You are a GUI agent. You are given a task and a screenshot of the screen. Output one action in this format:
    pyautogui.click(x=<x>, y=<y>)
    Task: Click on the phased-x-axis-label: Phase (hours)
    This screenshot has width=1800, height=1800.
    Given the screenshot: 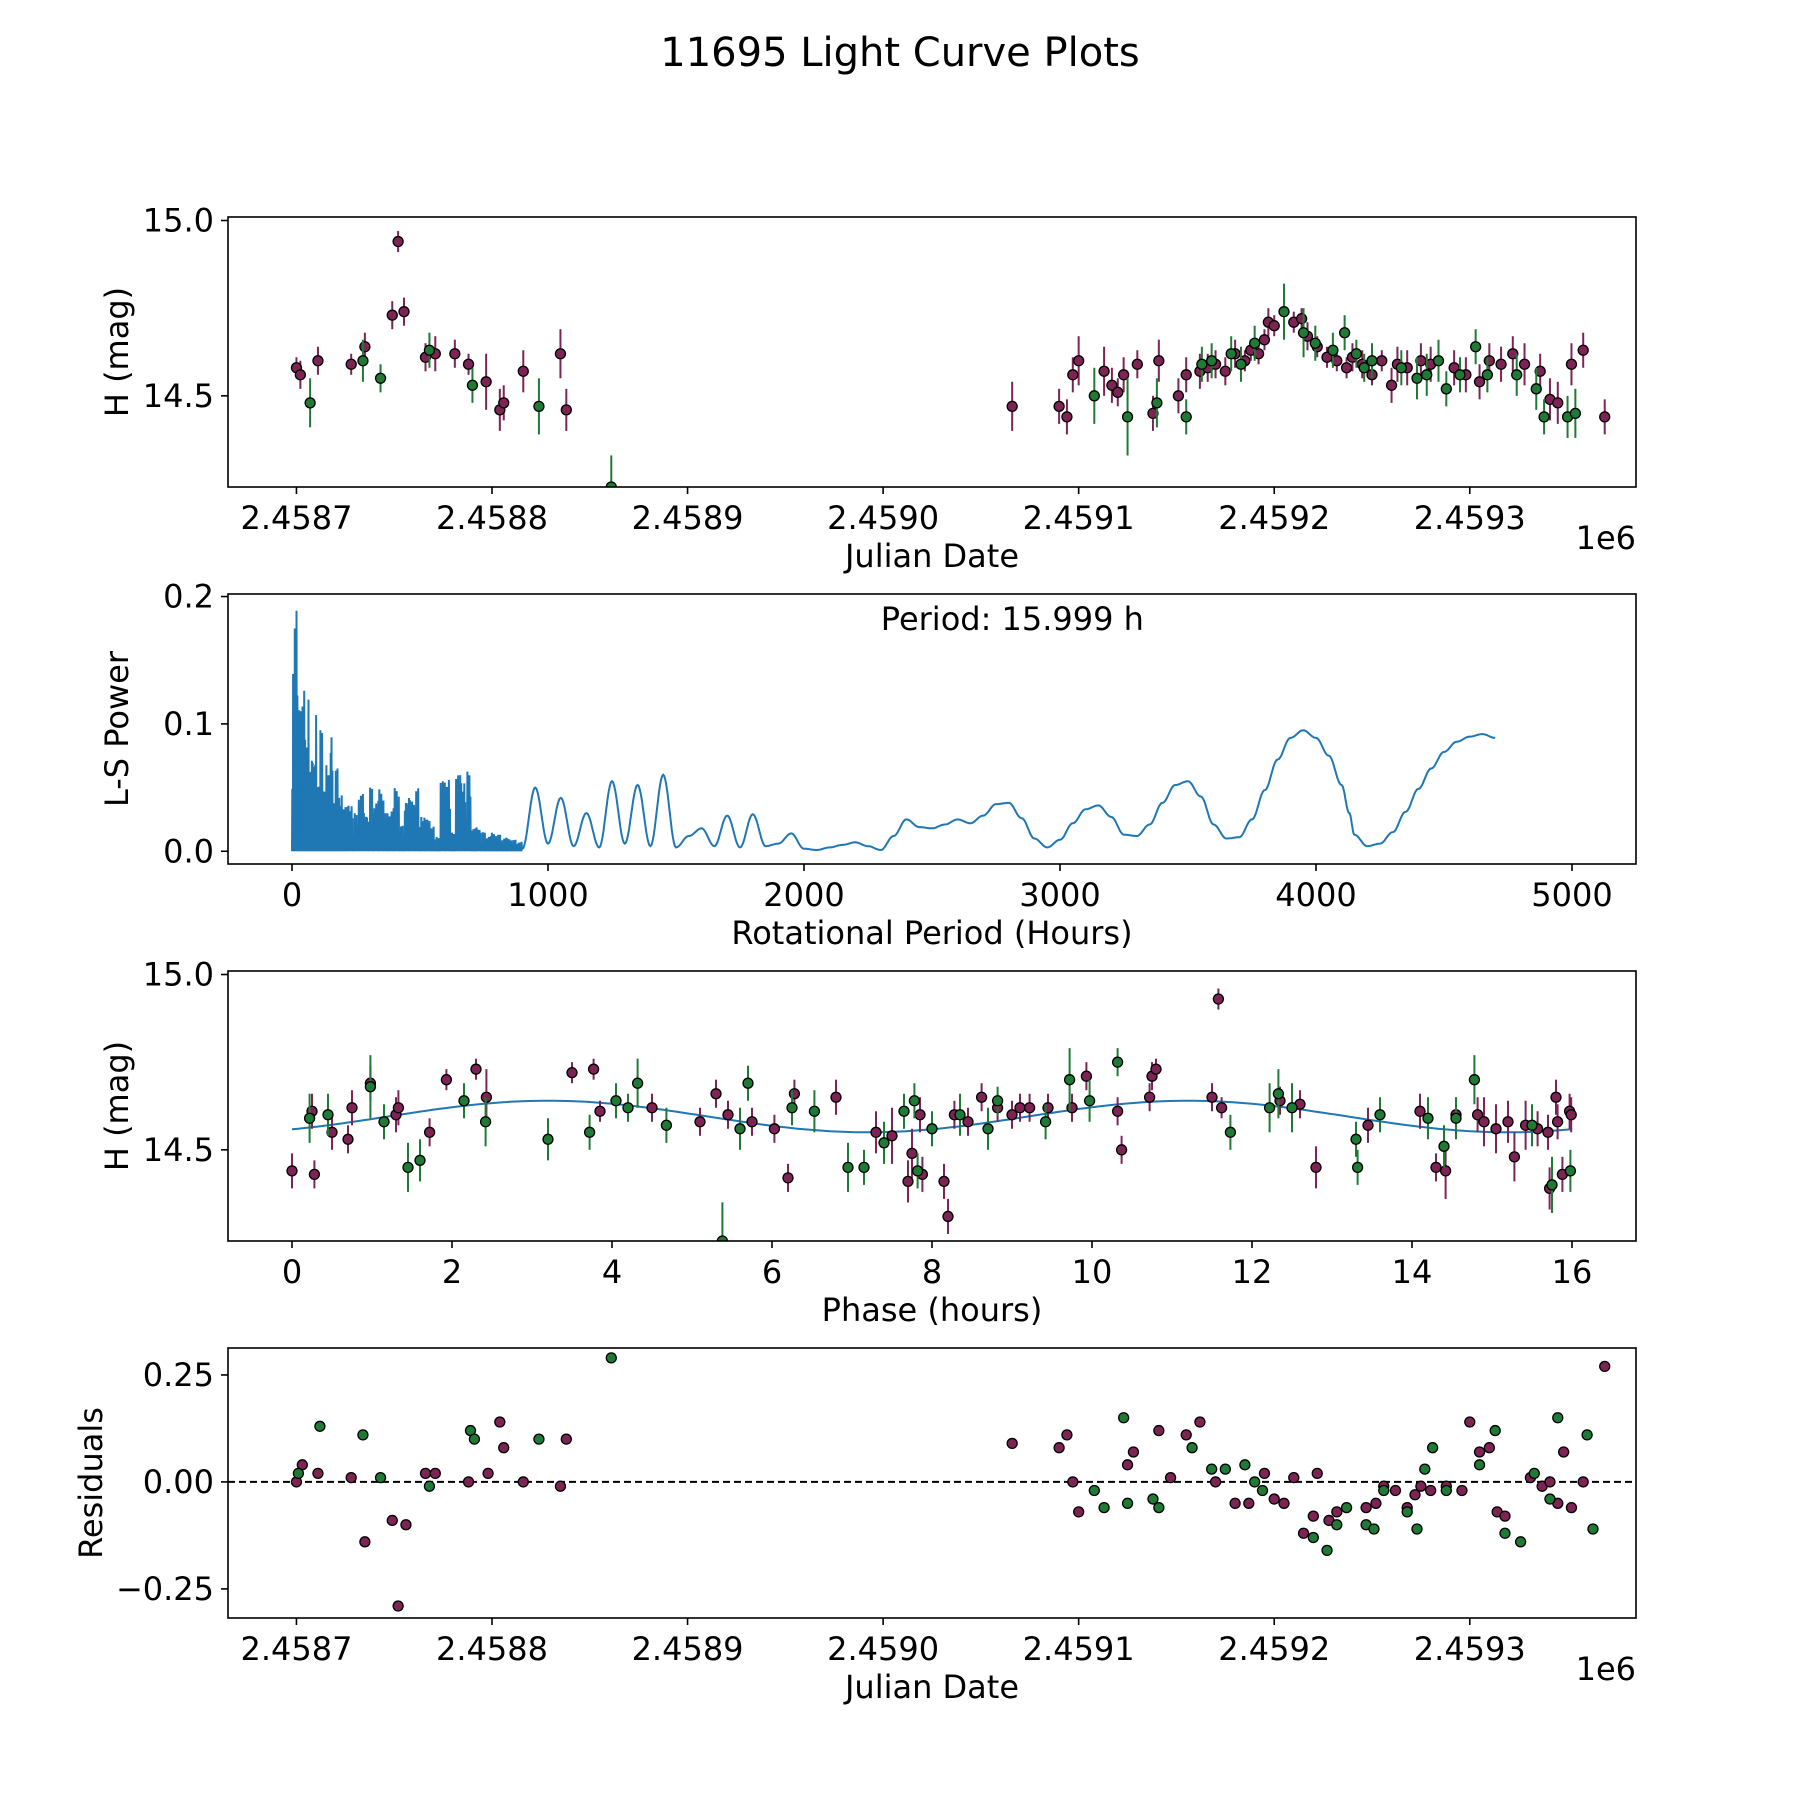 What is the action you would take?
    pyautogui.click(x=932, y=1310)
    